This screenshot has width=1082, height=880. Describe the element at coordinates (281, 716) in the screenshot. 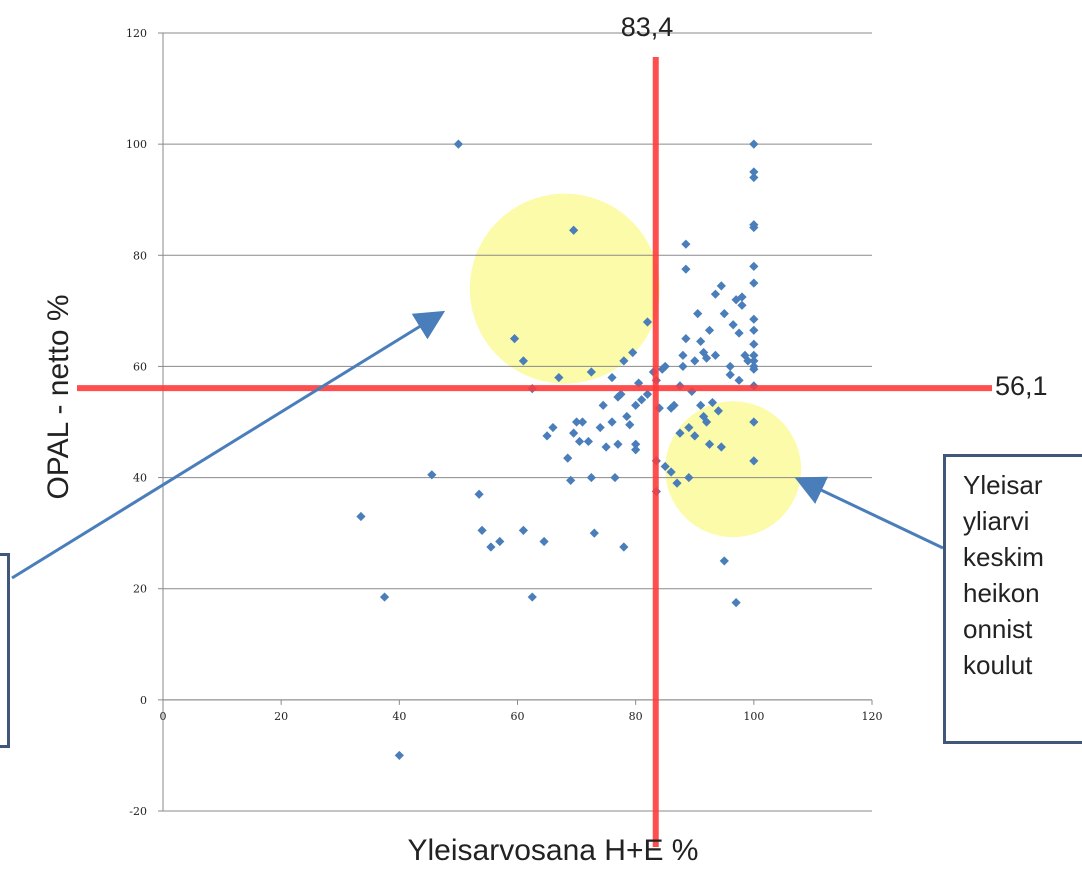

I see `x-tick-label: 20` at that location.